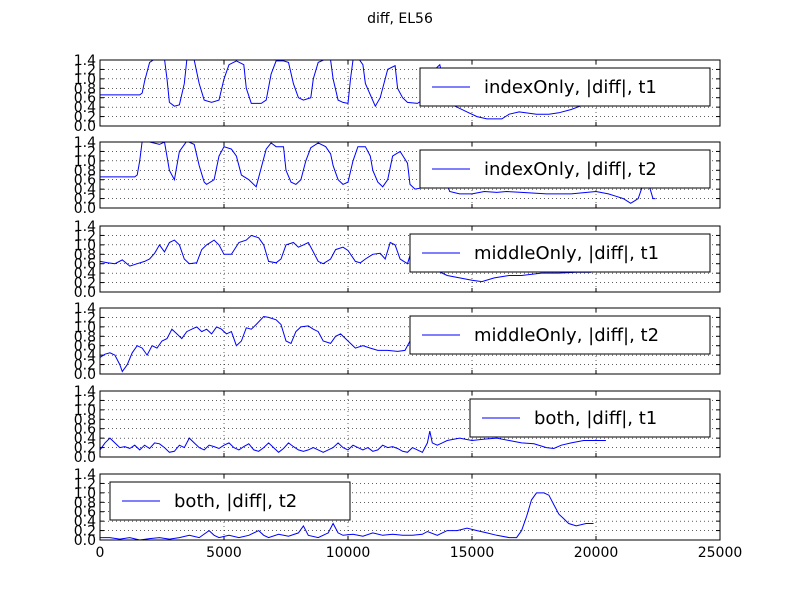  I want to click on legend: middleOnly, |diff|, t2, so click(560, 335).